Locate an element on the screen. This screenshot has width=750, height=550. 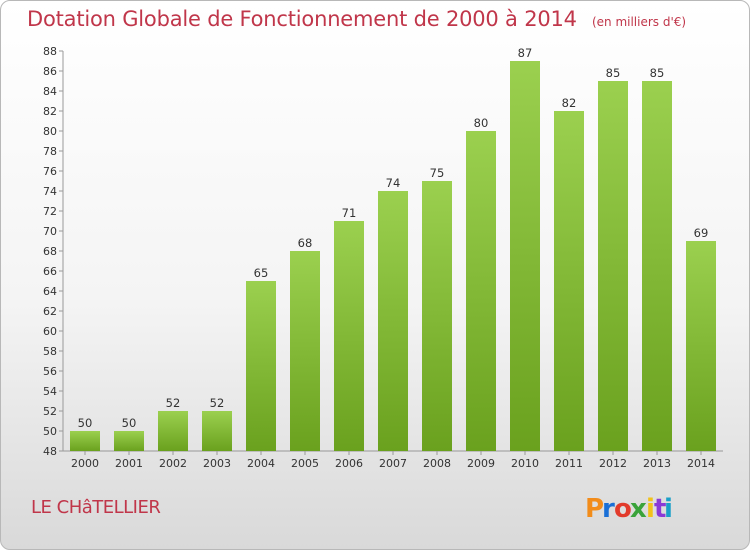
bar-value-label: 82 is located at coordinates (569, 103).